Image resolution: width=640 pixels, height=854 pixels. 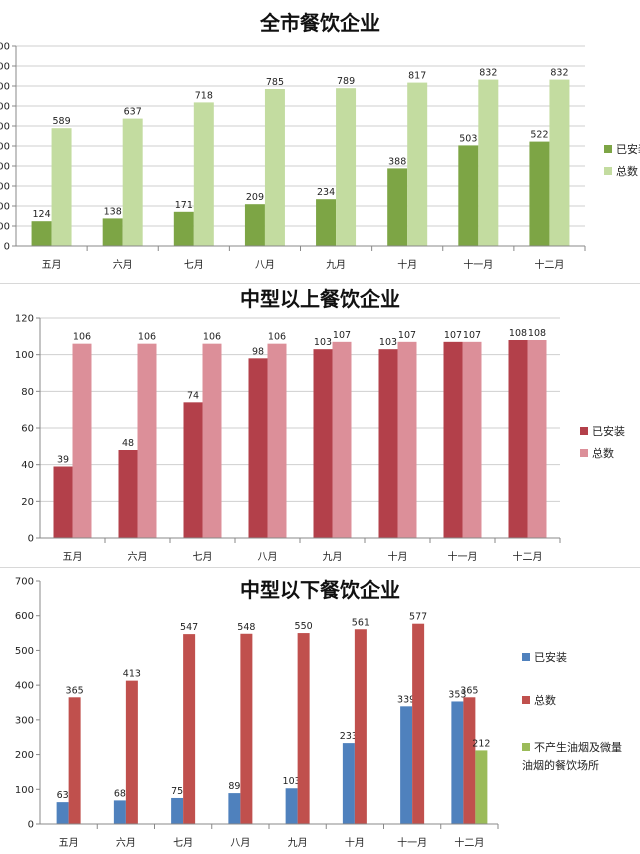 What do you see at coordinates (539, 135) in the screenshot?
I see `data-label: 522` at bounding box center [539, 135].